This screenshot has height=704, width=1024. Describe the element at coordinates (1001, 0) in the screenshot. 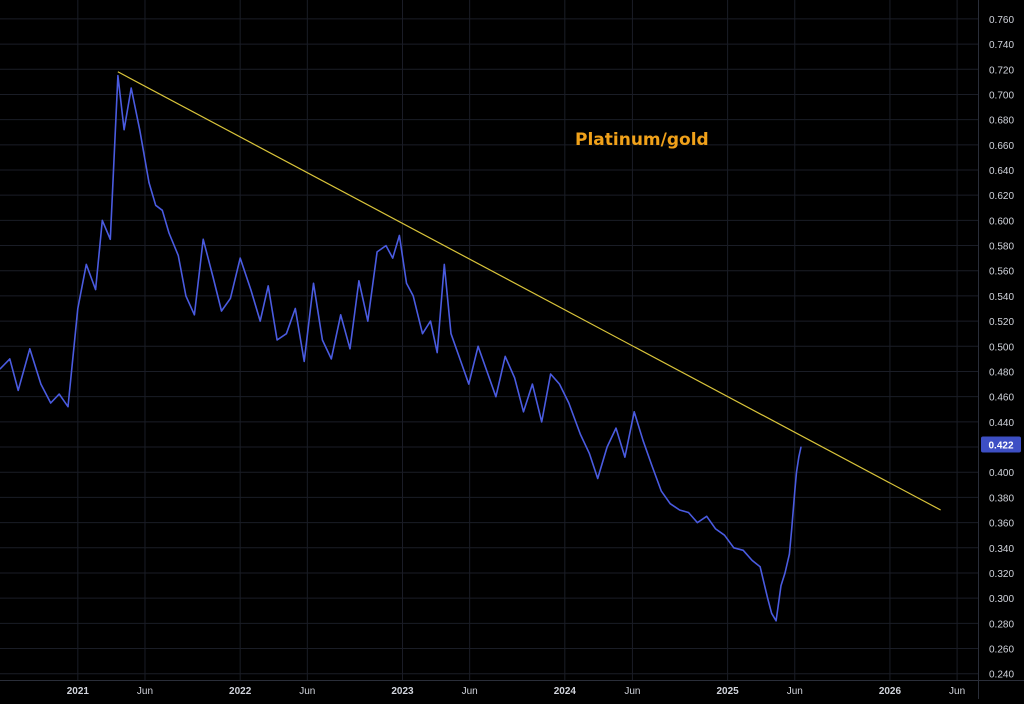

I see `y-tick-label: 0.780` at that location.